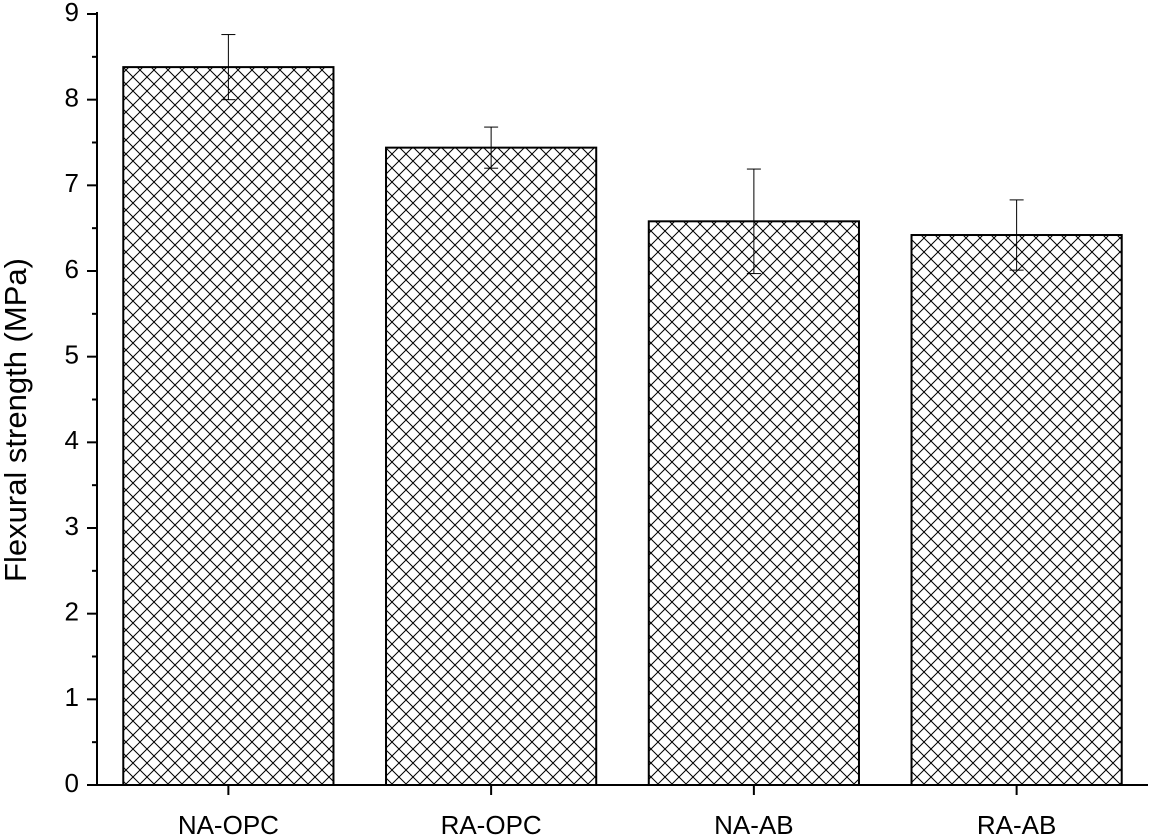 The image size is (1152, 836). What do you see at coordinates (1016, 823) in the screenshot?
I see `x-tick-label: RA-AB` at bounding box center [1016, 823].